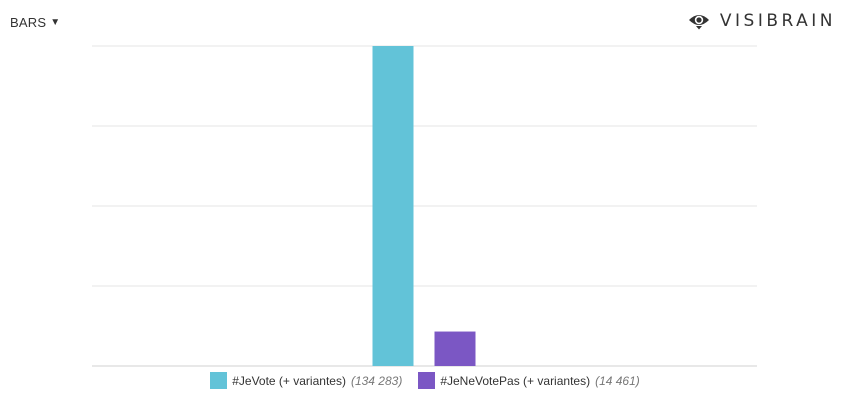  I want to click on brand-logo: VISIBRAIN, so click(762, 21).